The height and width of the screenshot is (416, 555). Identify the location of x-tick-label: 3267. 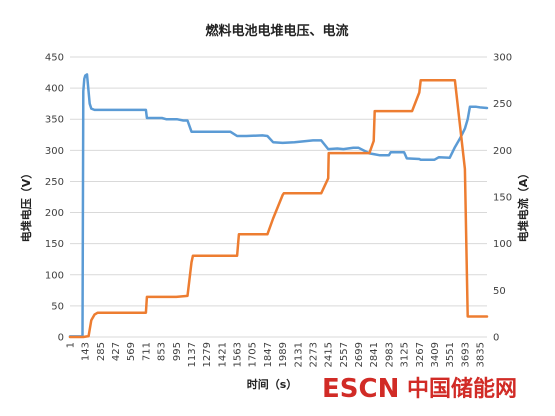
(420, 354).